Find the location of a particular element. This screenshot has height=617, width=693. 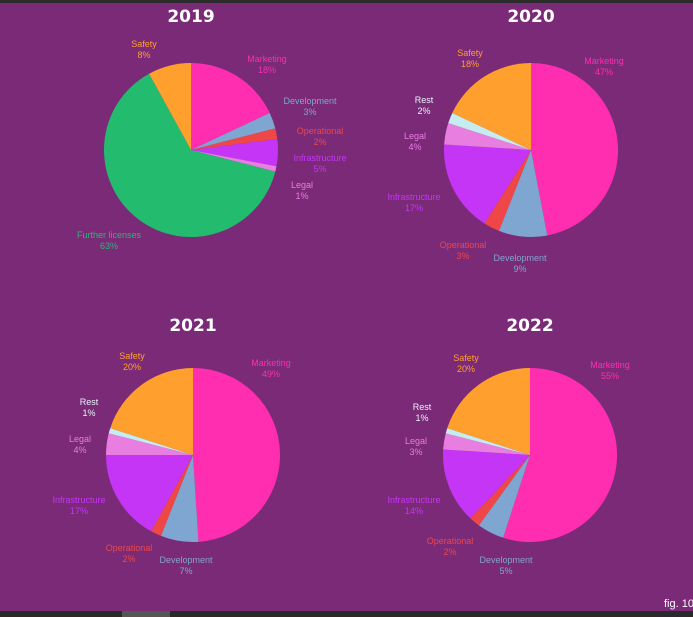

slice-label-safety: Safety 18% is located at coordinates (470, 58).